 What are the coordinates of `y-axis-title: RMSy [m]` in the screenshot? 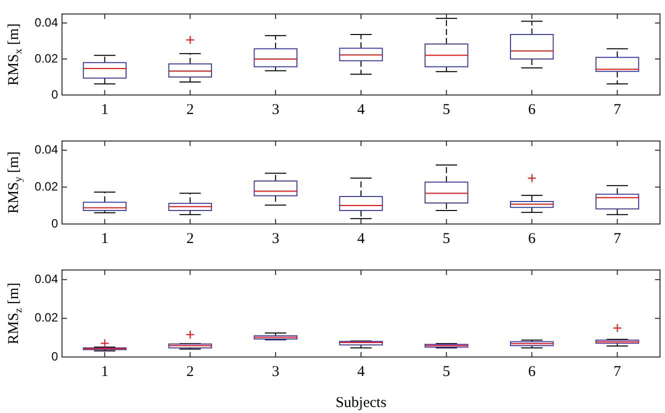 It's located at (15, 182).